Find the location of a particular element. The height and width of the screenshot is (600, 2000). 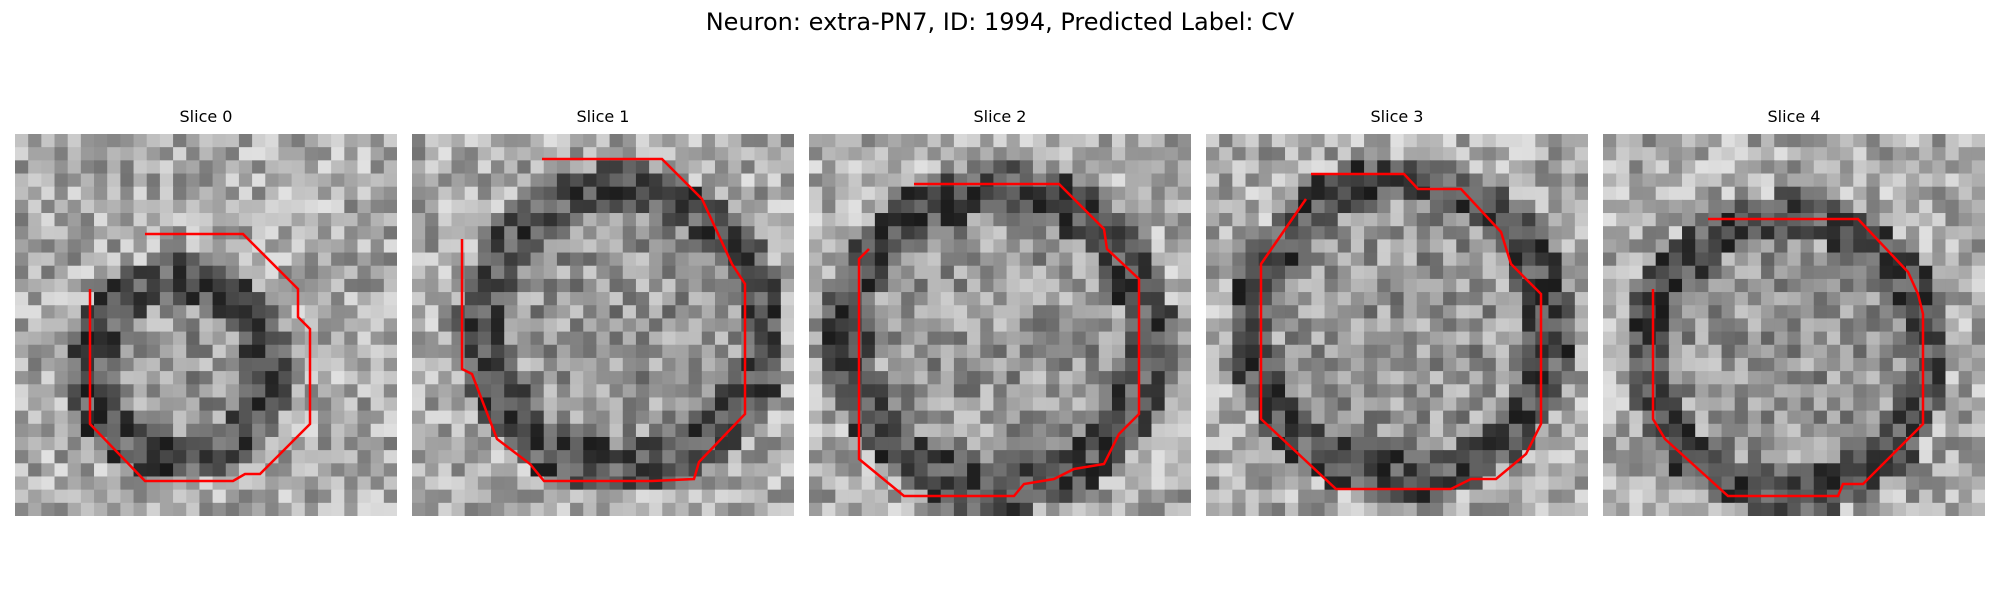

slice-panel-2: Slice 2 is located at coordinates (1000, 312).